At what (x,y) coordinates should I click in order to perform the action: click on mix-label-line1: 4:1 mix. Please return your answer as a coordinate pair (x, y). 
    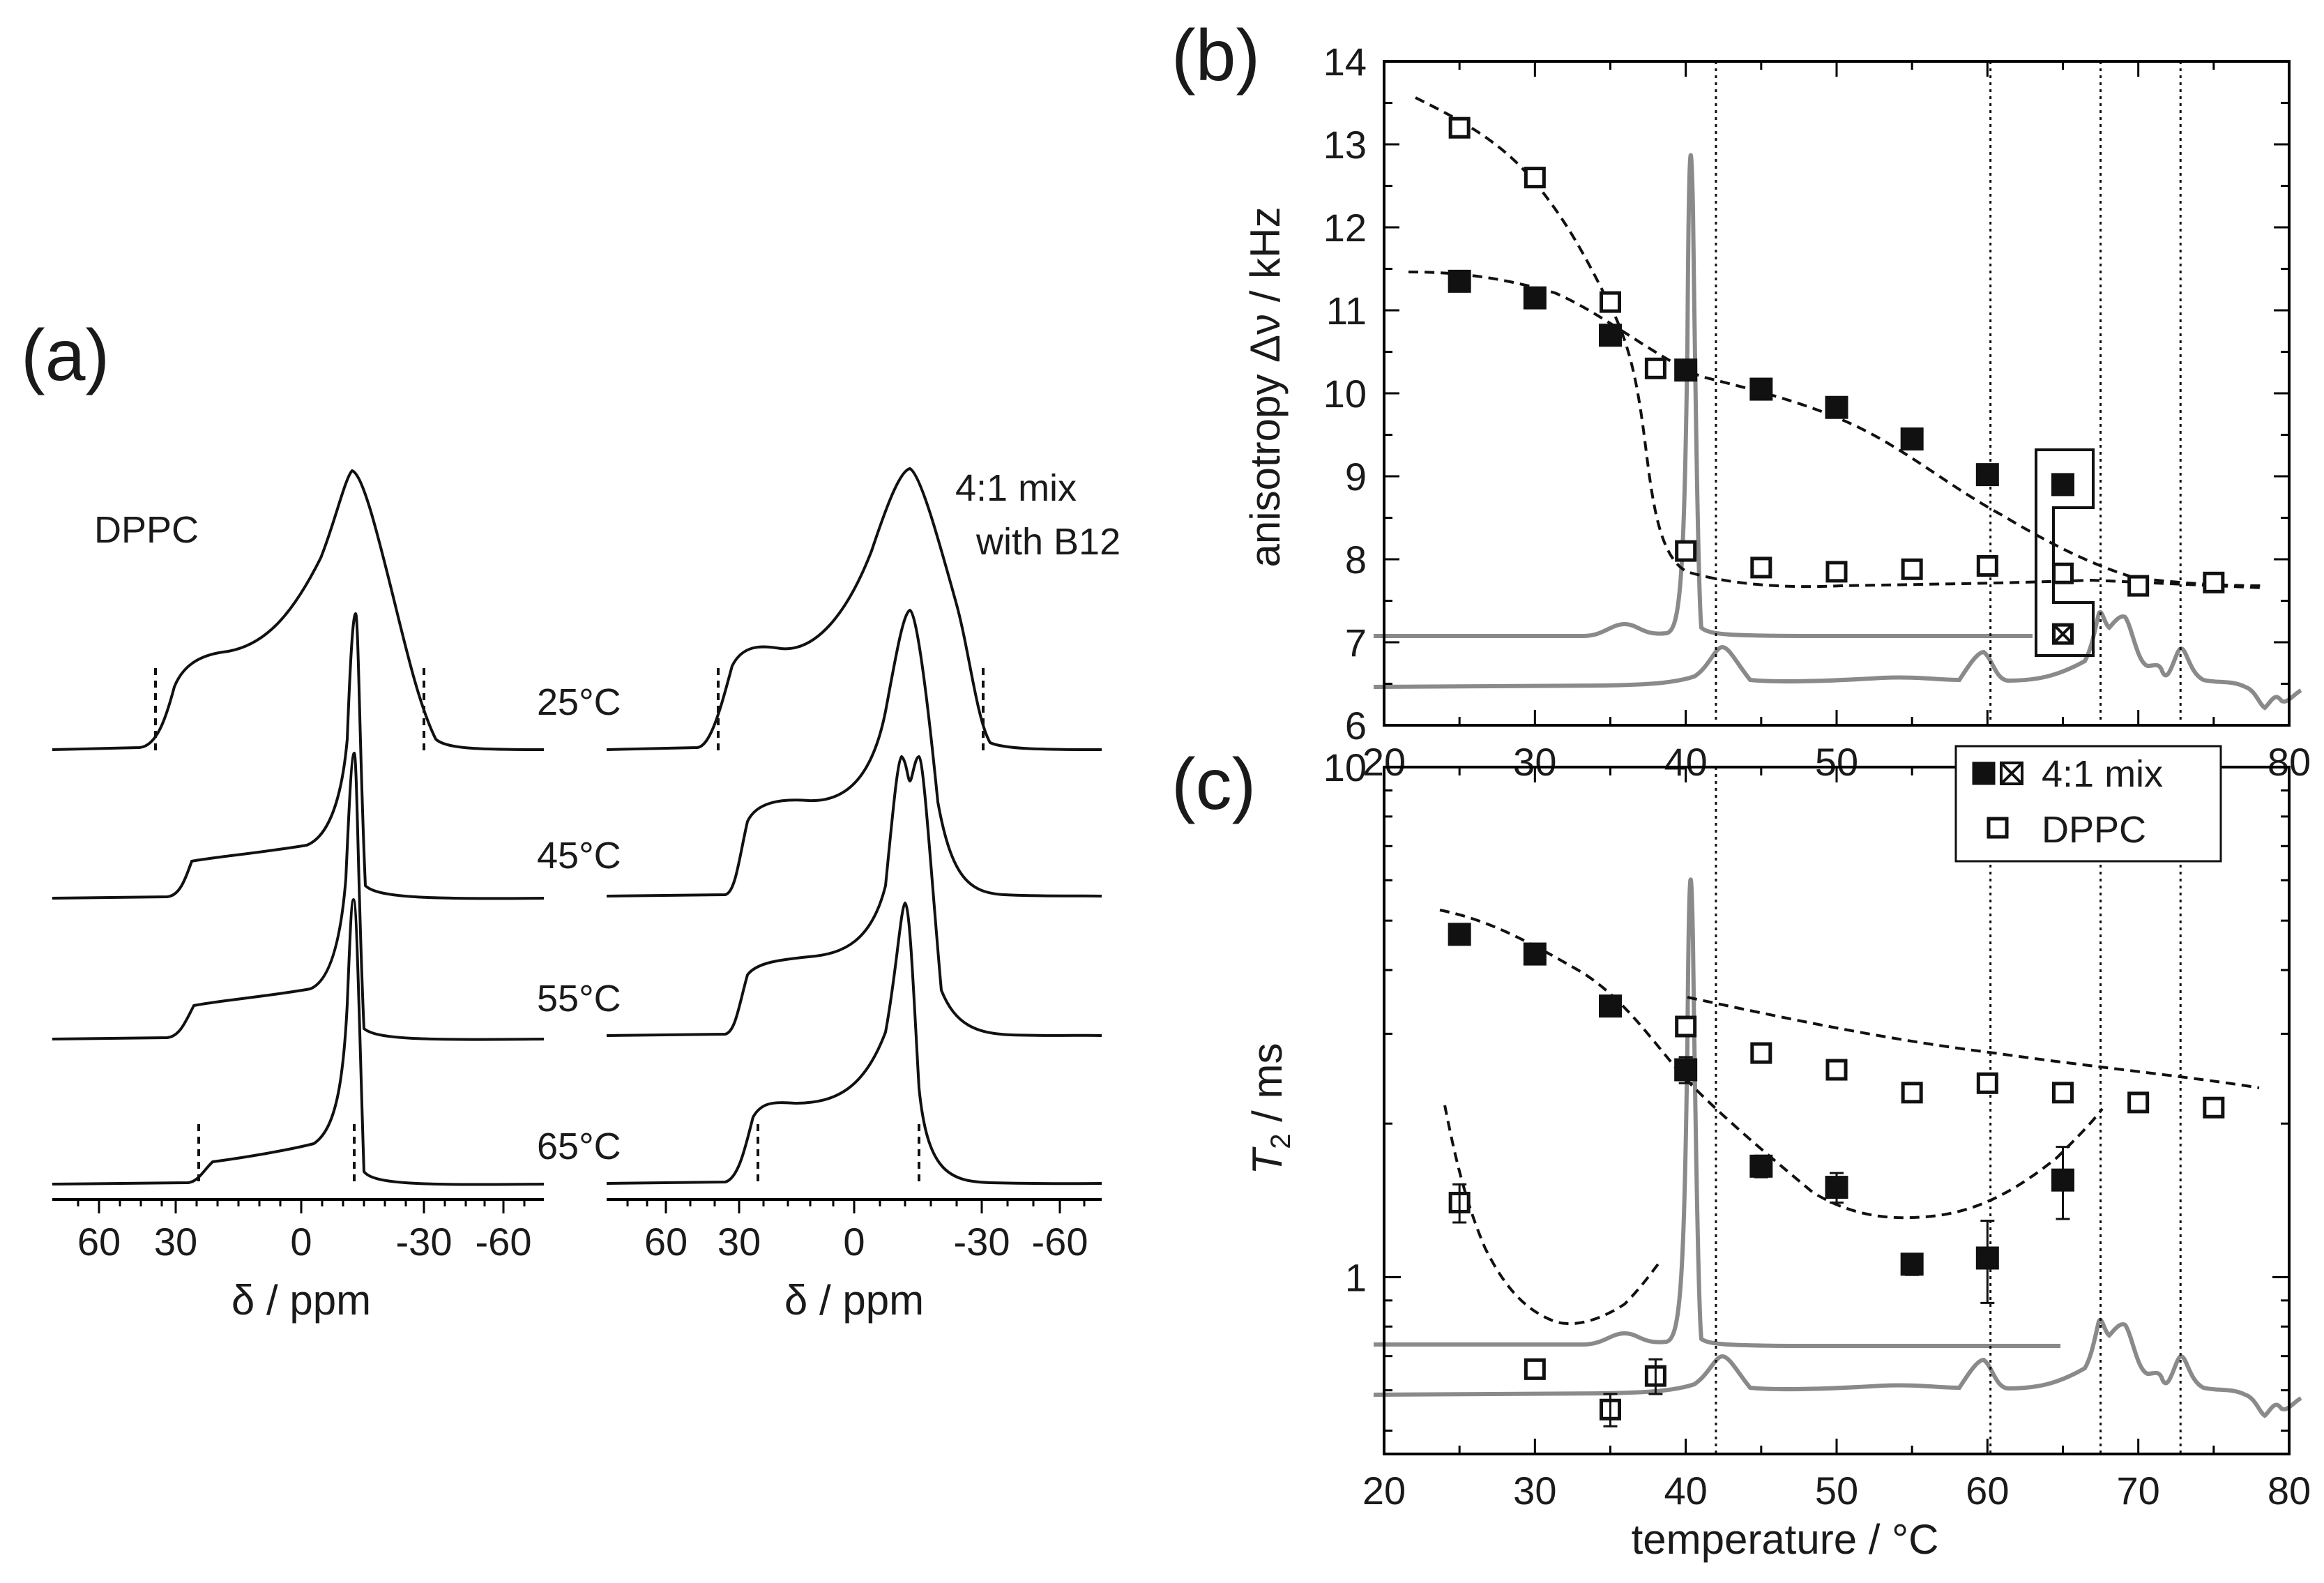
    Looking at the image, I should click on (1016, 488).